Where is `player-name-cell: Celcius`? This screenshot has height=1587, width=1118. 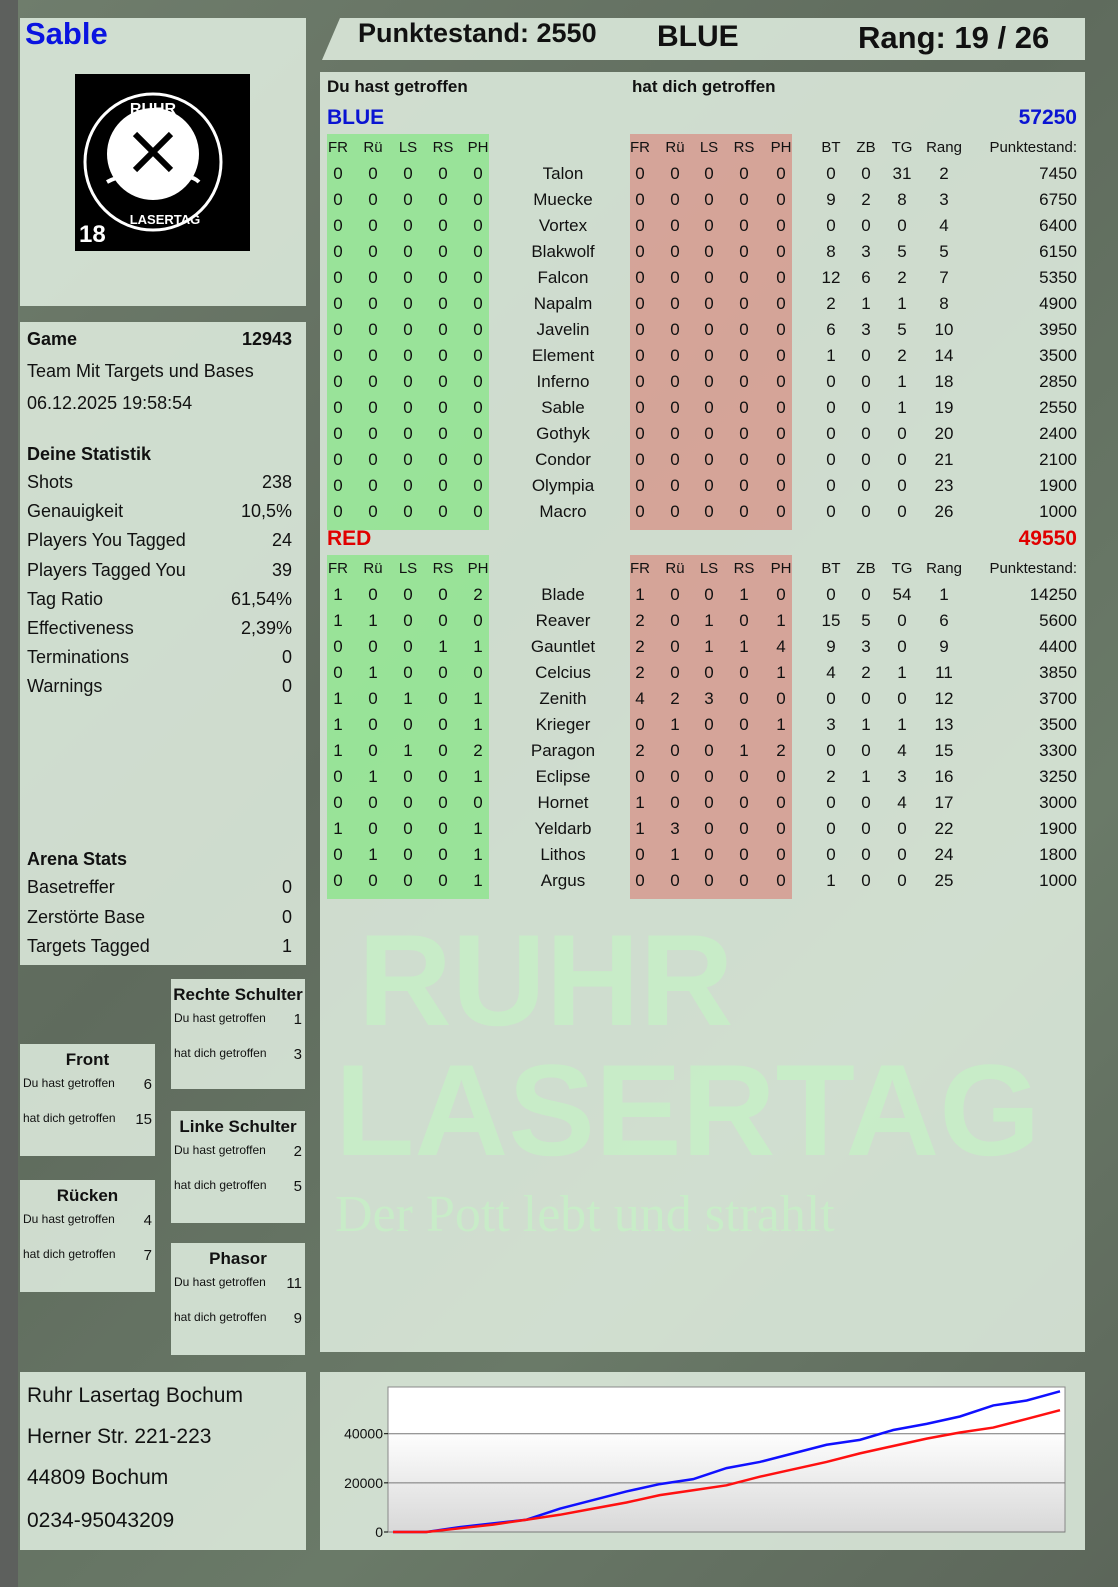 player-name-cell: Celcius is located at coordinates (563, 672).